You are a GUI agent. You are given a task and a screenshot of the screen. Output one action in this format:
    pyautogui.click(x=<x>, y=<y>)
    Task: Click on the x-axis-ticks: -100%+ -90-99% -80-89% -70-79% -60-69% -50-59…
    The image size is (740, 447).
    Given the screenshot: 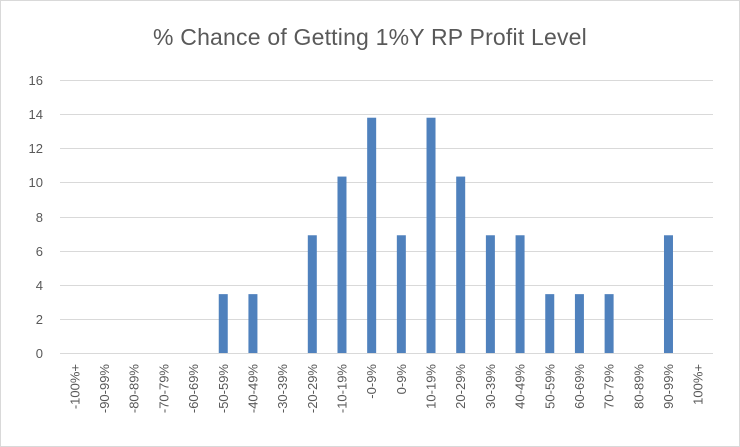 What is the action you would take?
    pyautogui.click(x=386, y=389)
    